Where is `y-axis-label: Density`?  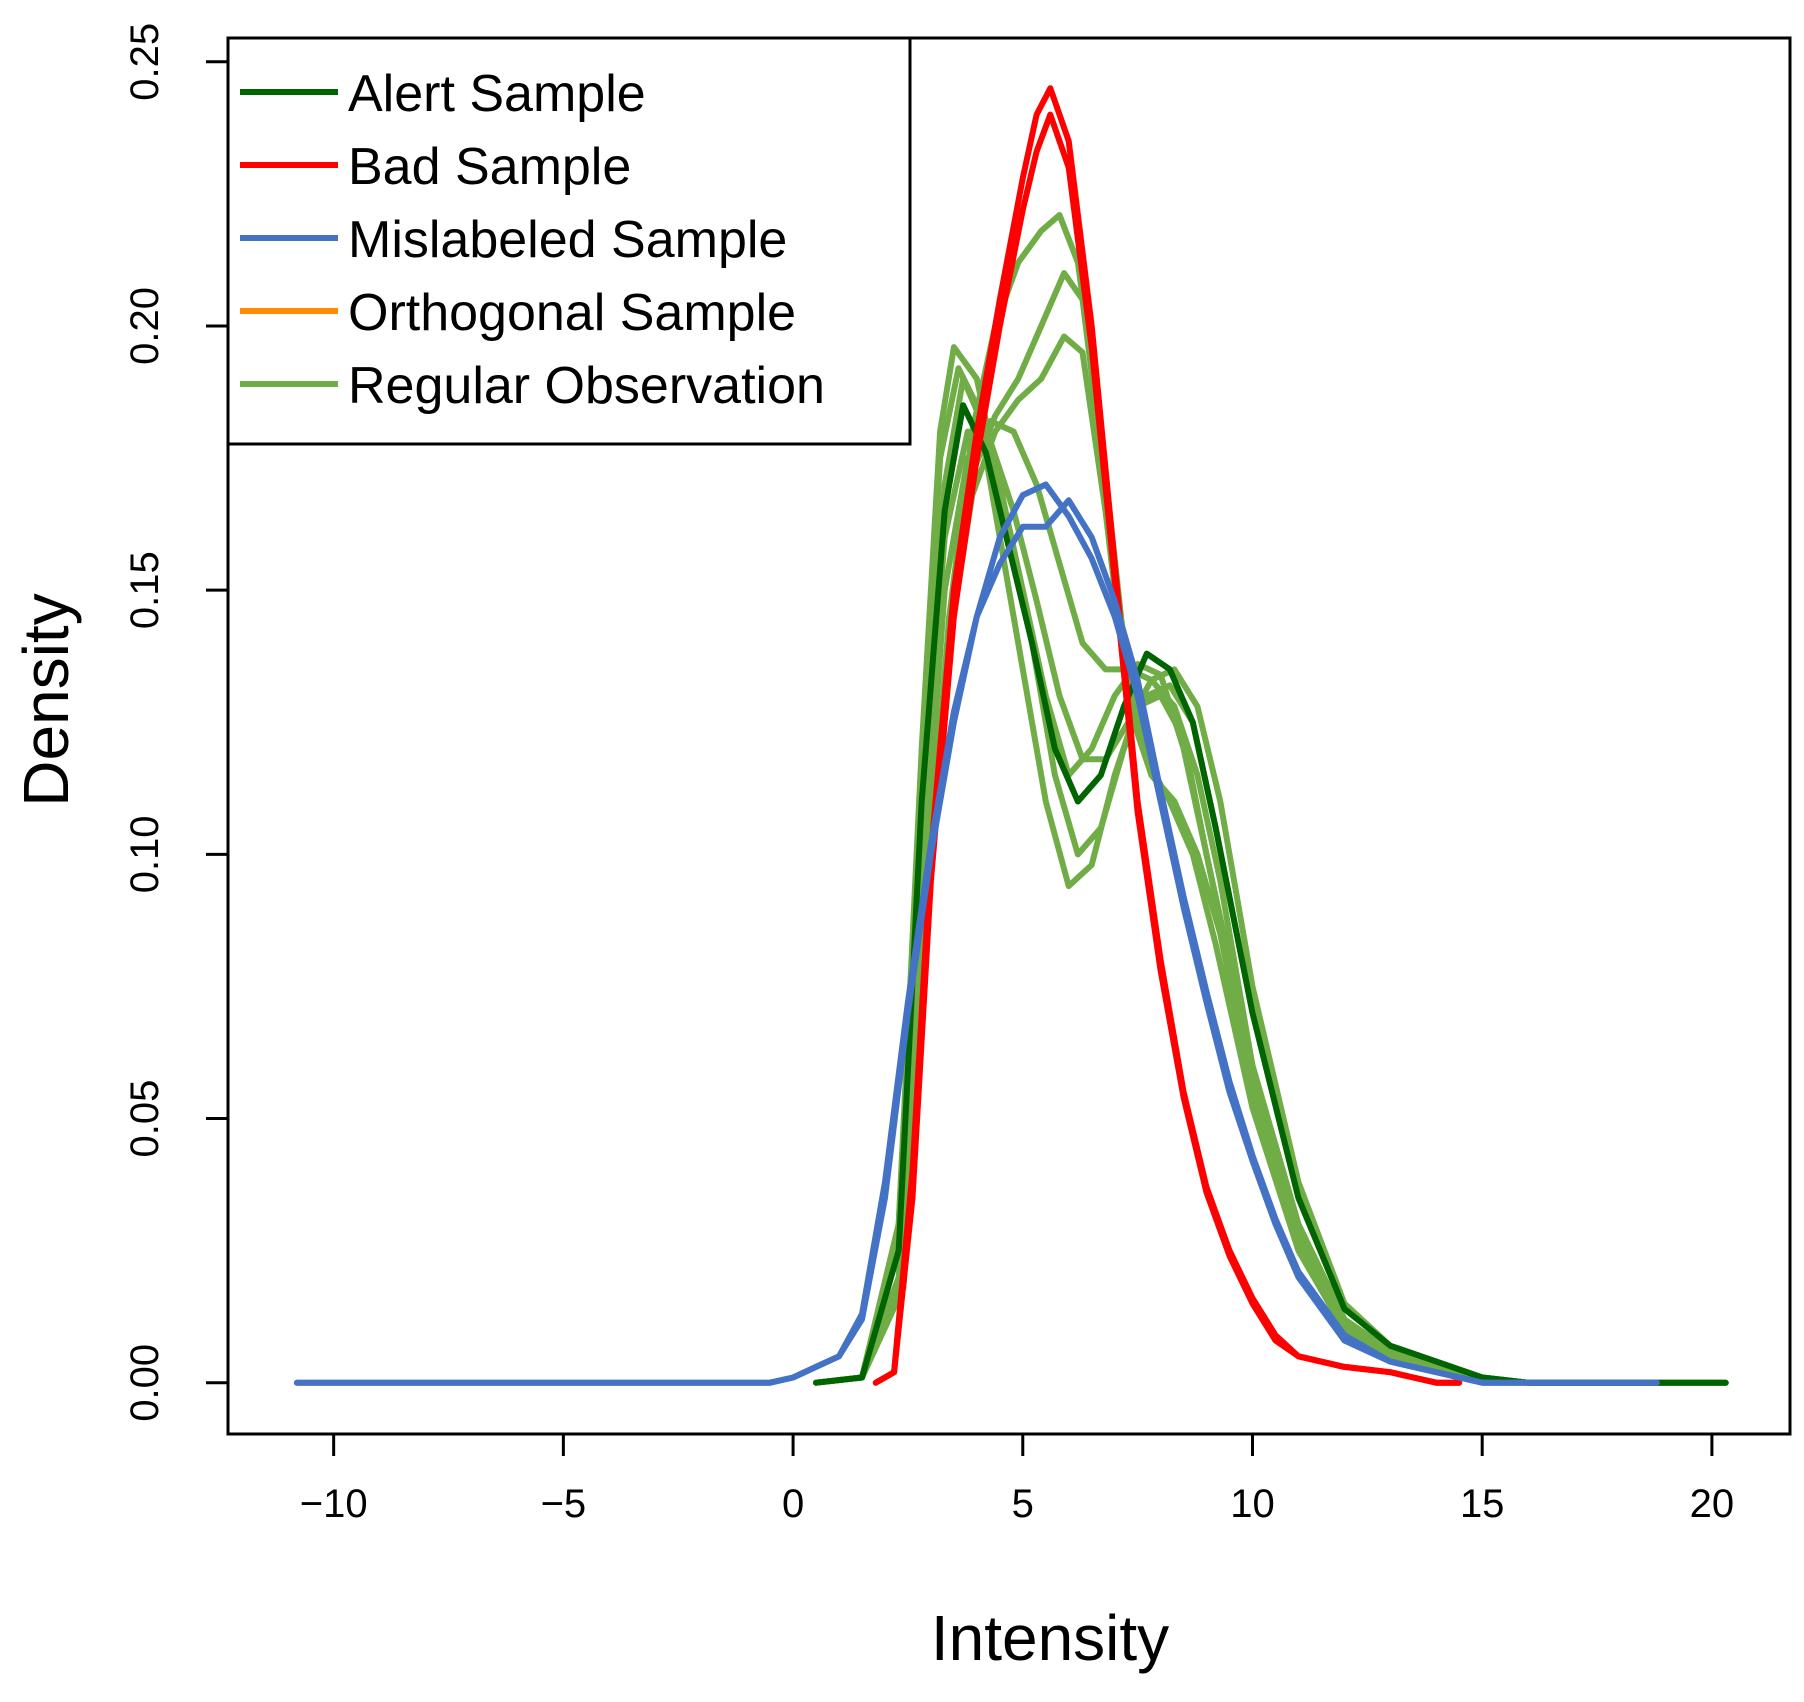
y-axis-label: Density is located at coordinates (46, 699).